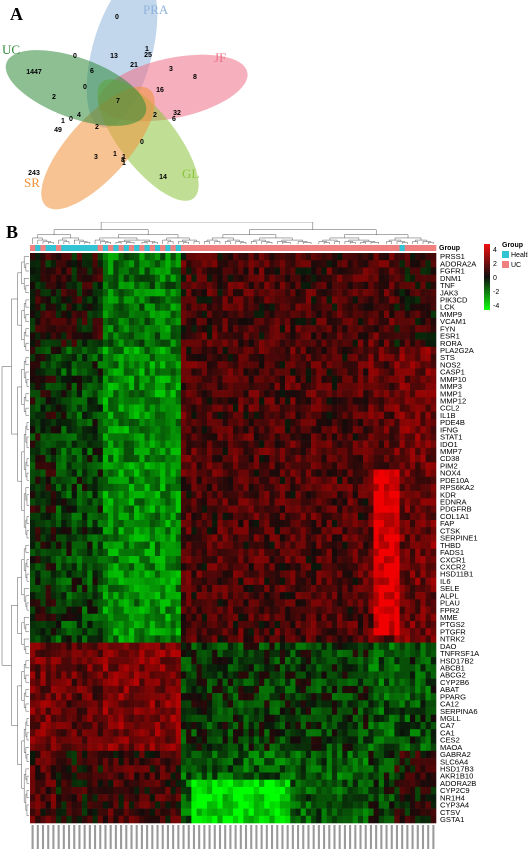  What do you see at coordinates (233, 233) in the screenshot?
I see `column-dendrogram` at bounding box center [233, 233].